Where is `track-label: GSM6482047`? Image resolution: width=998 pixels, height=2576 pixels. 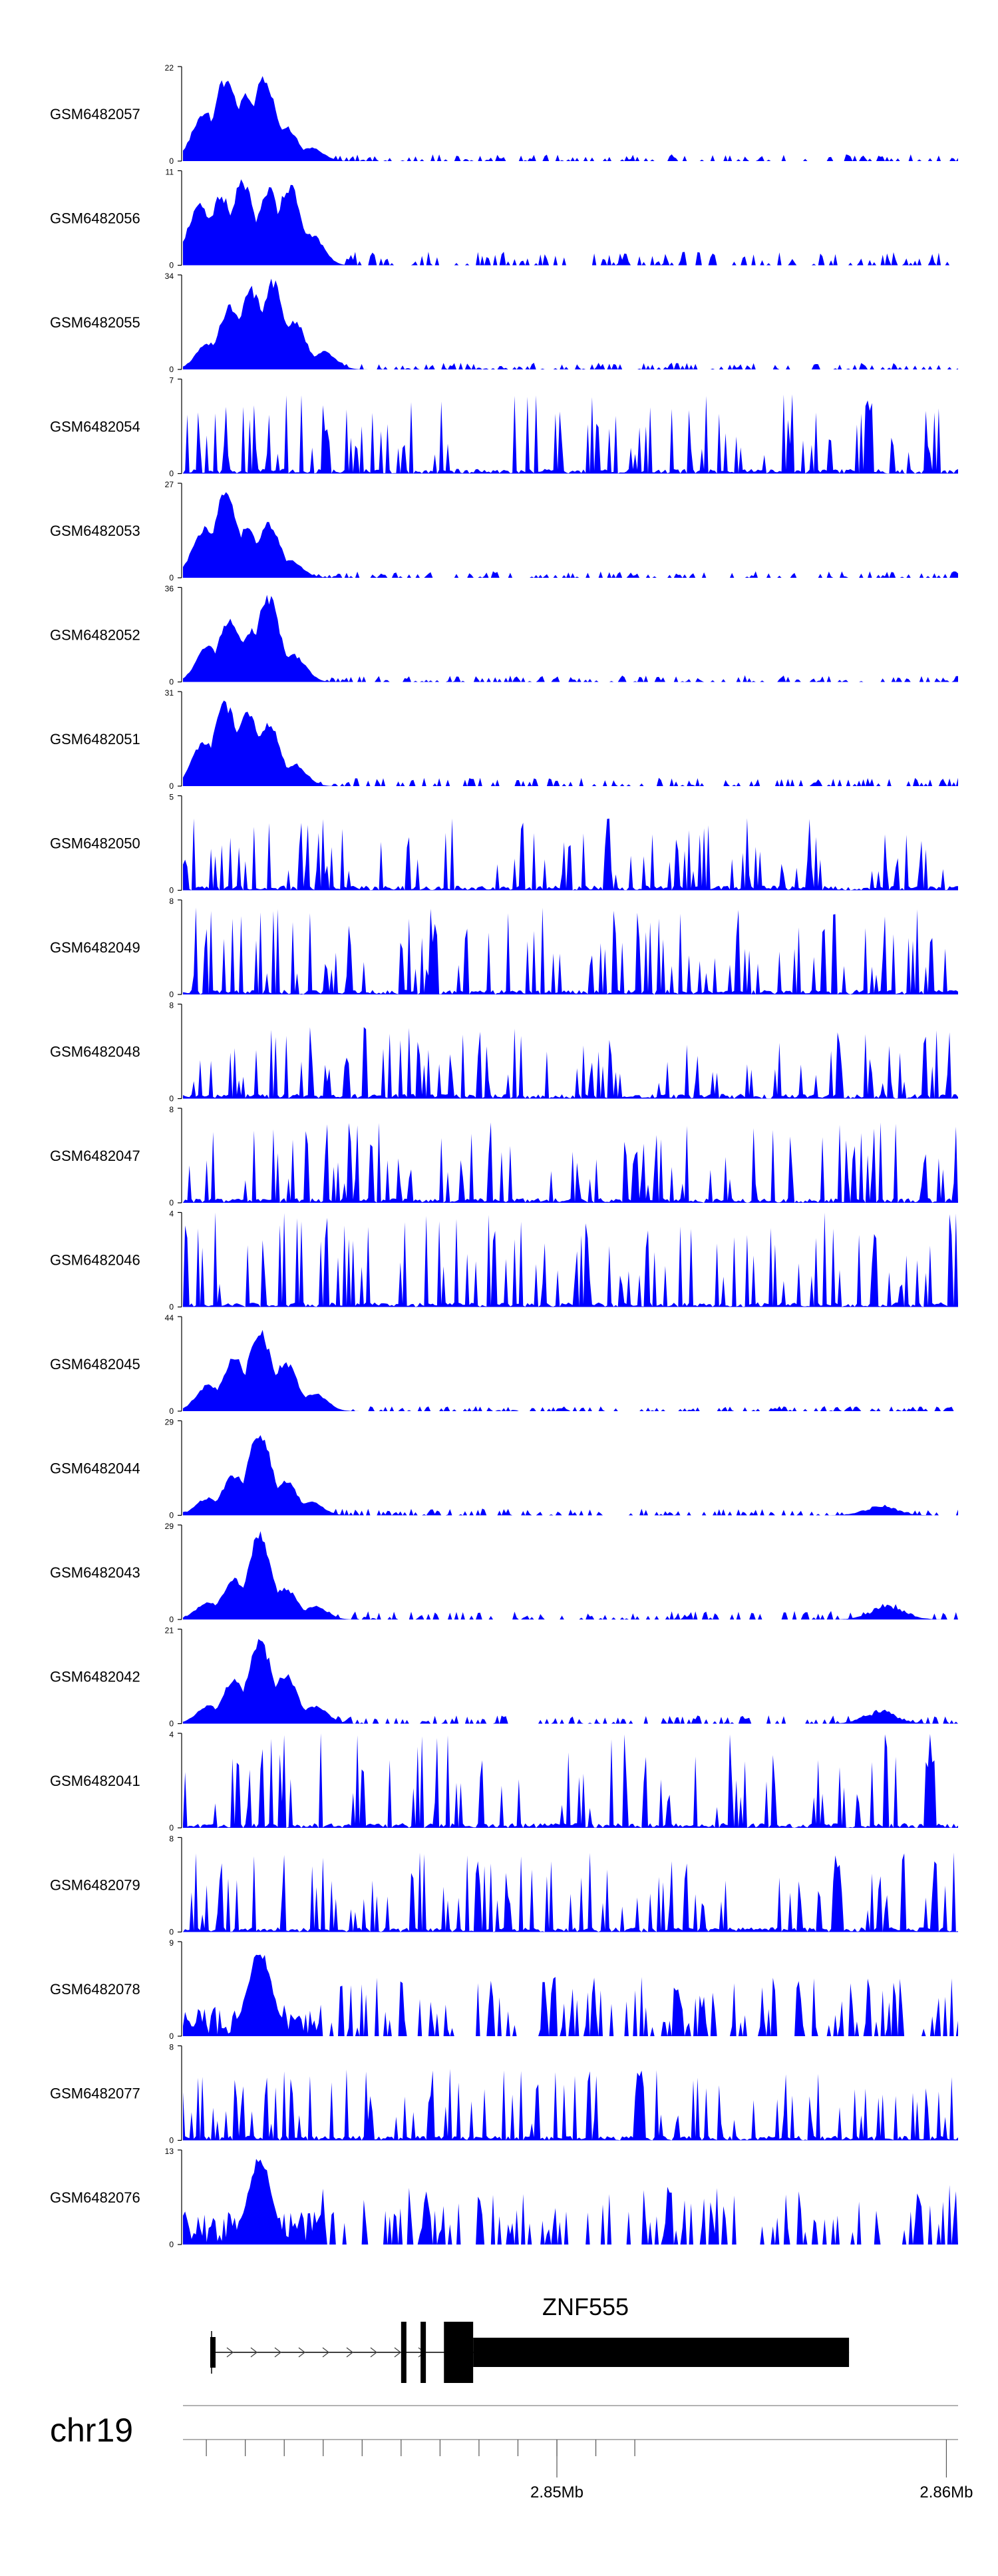
track-label: GSM6482047 is located at coordinates (95, 1156).